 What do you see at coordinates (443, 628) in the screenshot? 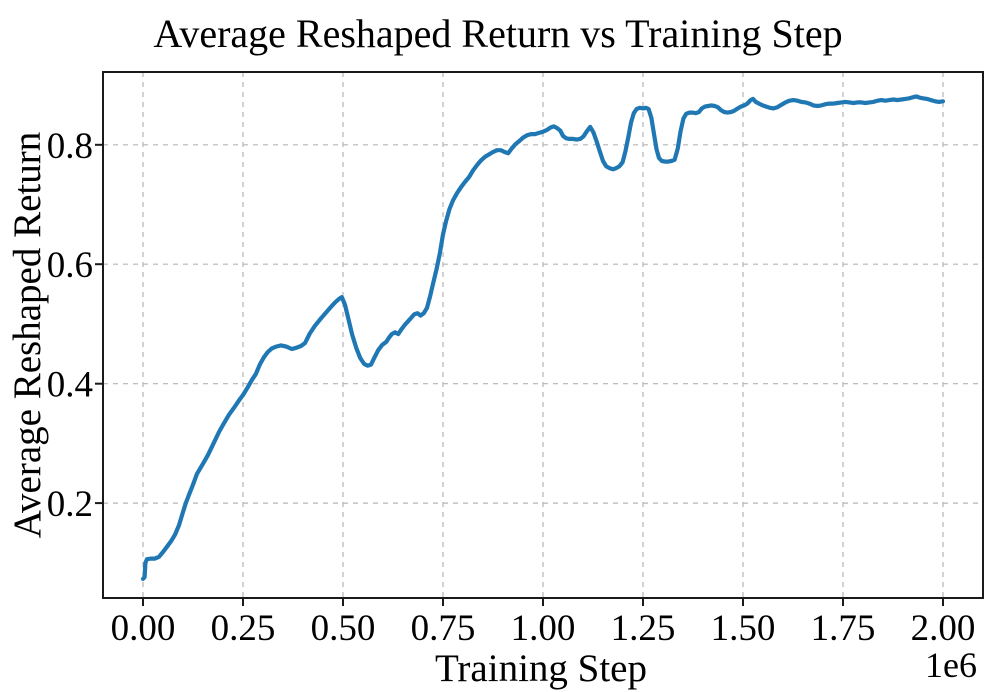
I see `x-tick-label: 0.75` at bounding box center [443, 628].